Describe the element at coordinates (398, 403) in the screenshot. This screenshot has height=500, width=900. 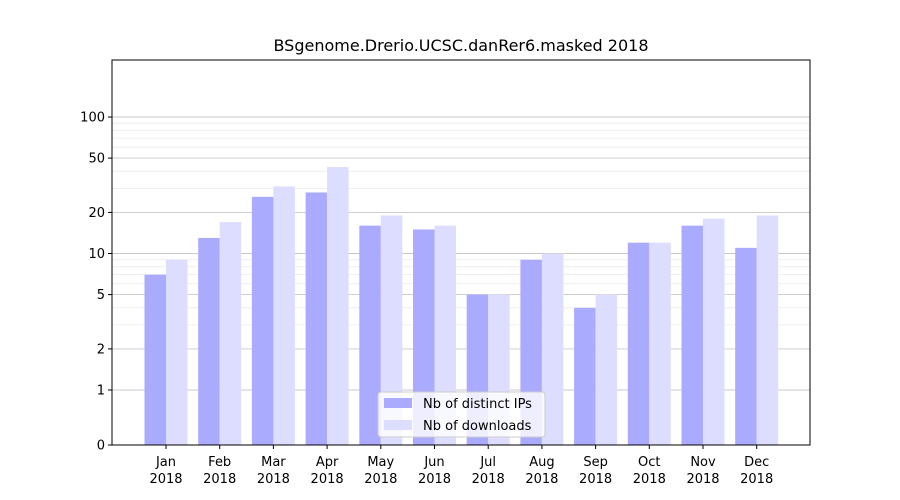
I see `legend-swatch-distinct-ips` at that location.